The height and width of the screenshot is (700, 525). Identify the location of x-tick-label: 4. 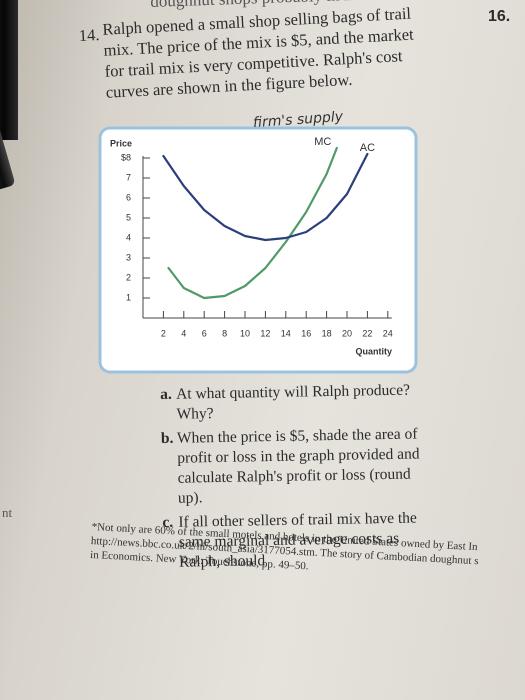
(183, 333).